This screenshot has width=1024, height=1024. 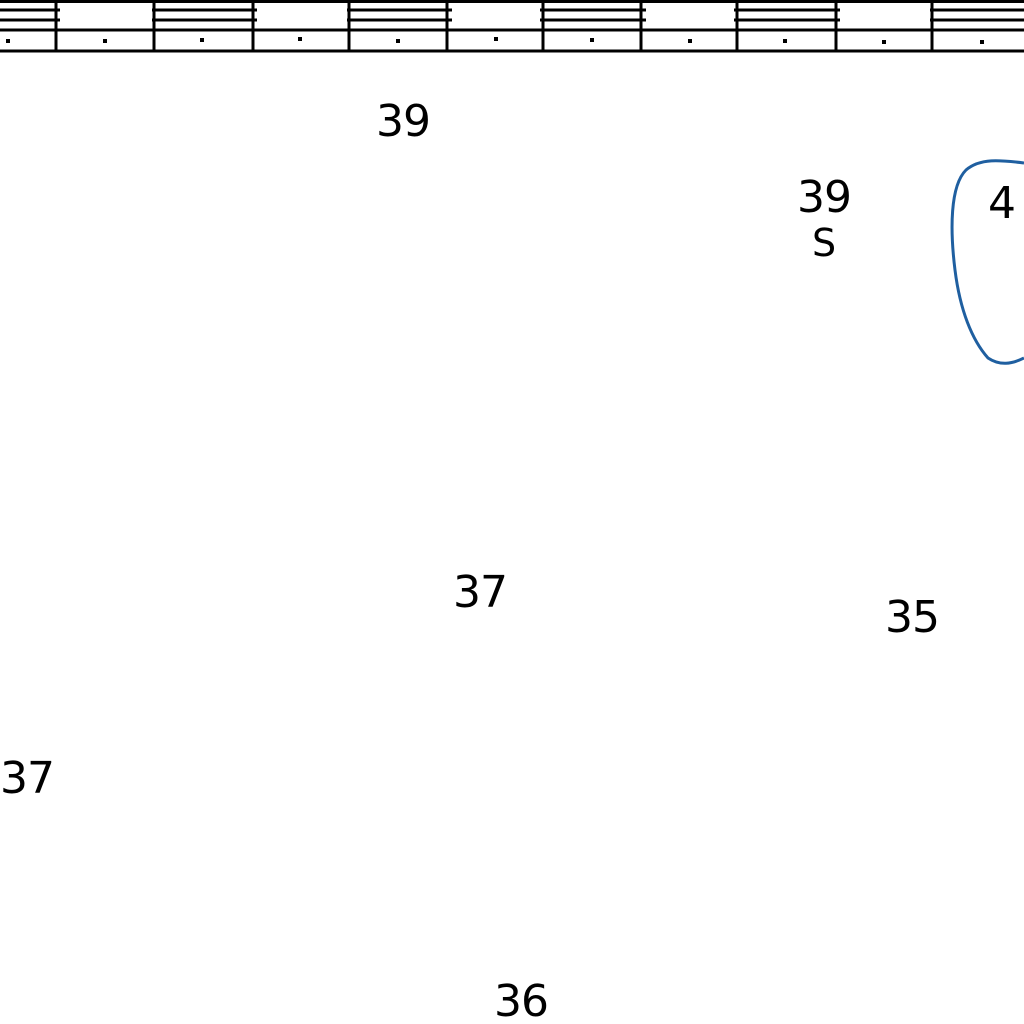 What do you see at coordinates (403, 121) in the screenshot?
I see `sounding-39-top: 39` at bounding box center [403, 121].